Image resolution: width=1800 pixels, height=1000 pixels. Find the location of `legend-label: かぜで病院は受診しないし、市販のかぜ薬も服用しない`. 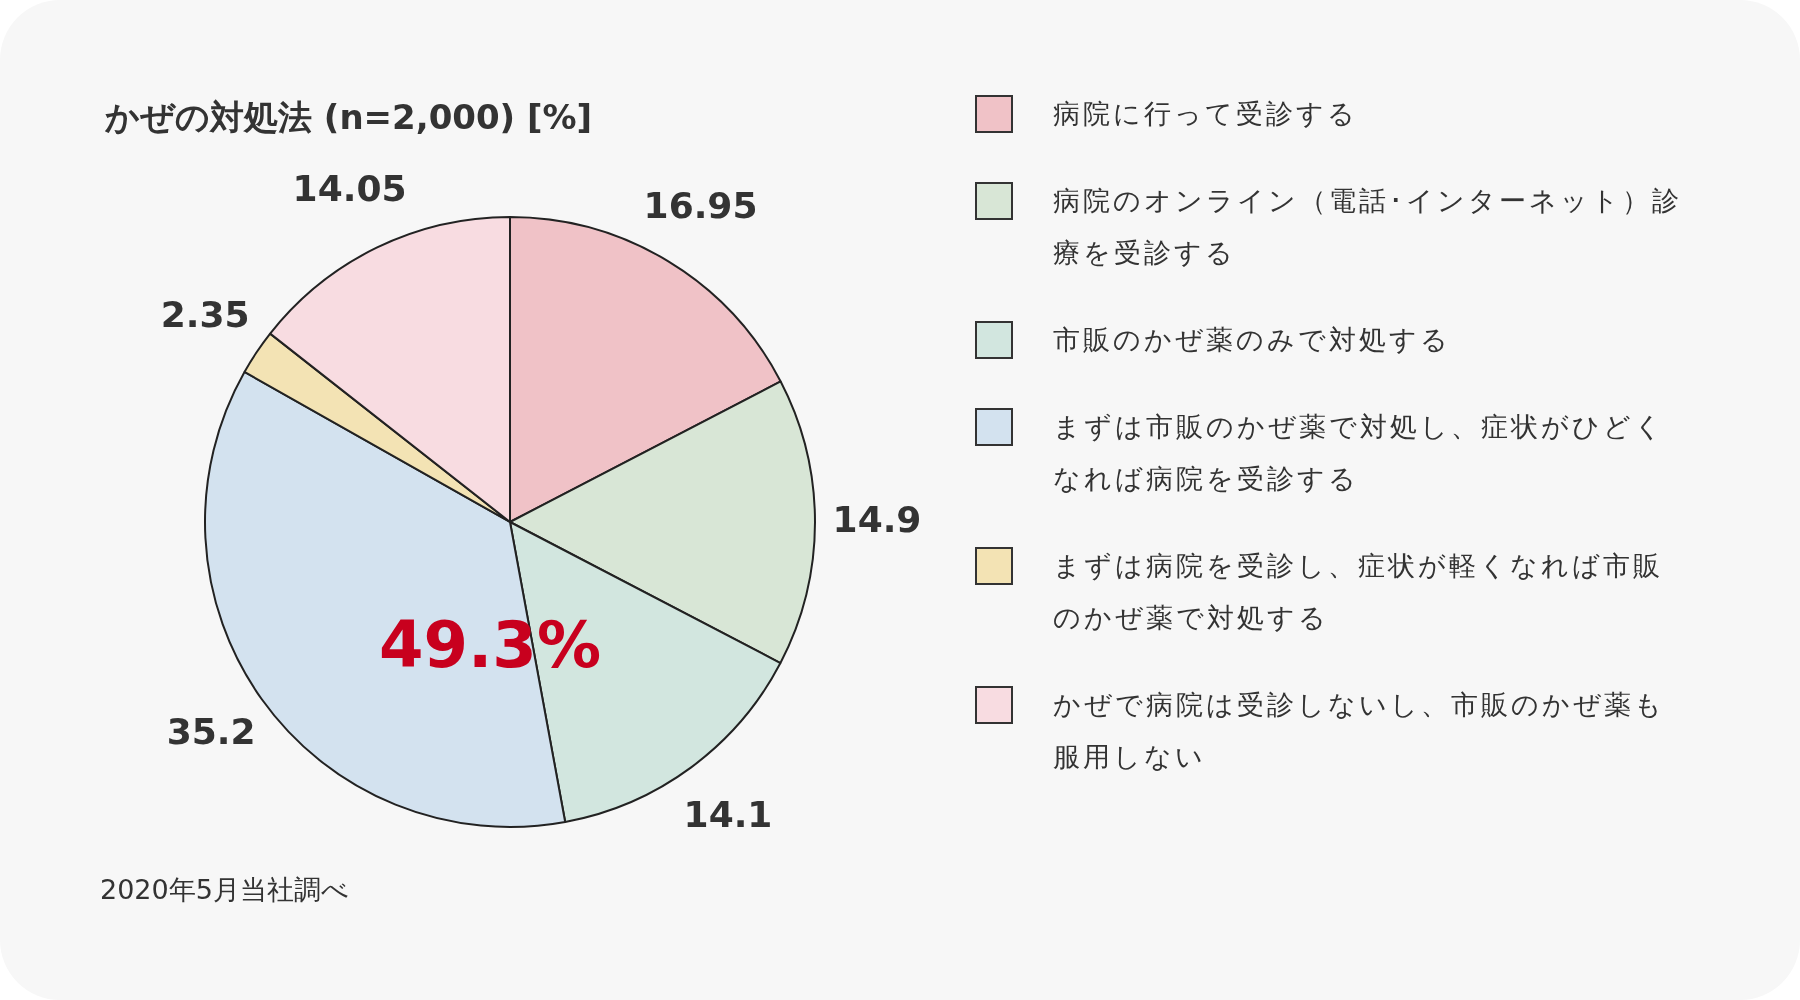

legend-label: かぜで病院は受診しないし、市販のかぜ薬も服用しない is located at coordinates (1359, 731).